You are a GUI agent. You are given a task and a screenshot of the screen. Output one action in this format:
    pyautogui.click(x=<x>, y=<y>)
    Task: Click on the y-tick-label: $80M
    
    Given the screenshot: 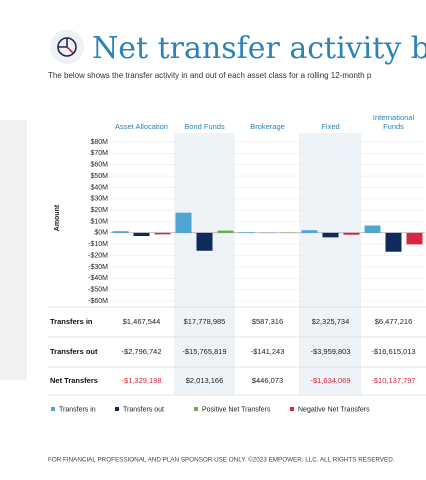 What is the action you would take?
    pyautogui.click(x=99, y=142)
    